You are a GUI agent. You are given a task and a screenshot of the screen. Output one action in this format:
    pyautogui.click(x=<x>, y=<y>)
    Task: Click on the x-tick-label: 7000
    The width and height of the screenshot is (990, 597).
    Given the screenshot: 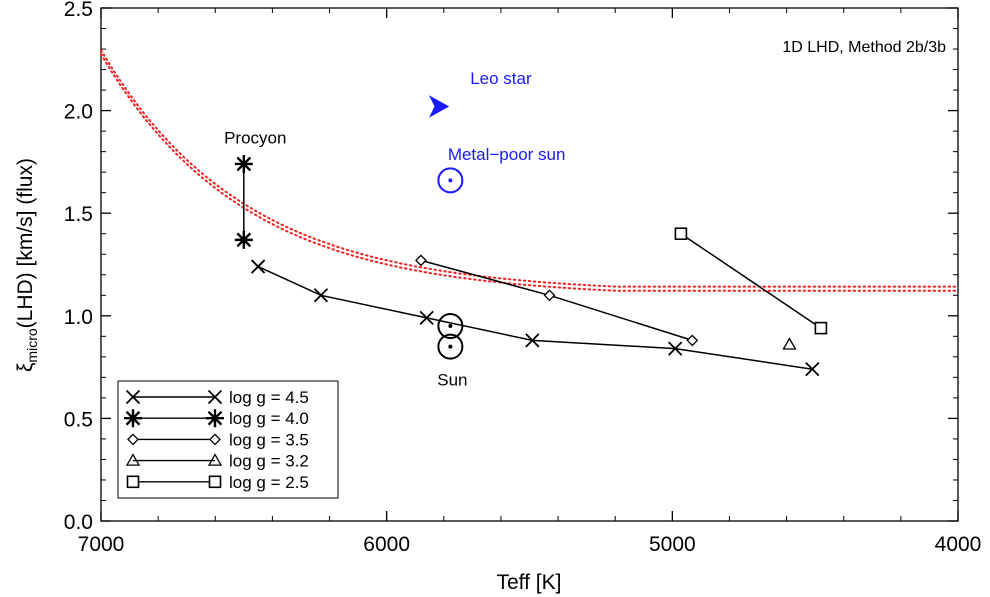 What is the action you would take?
    pyautogui.click(x=101, y=544)
    